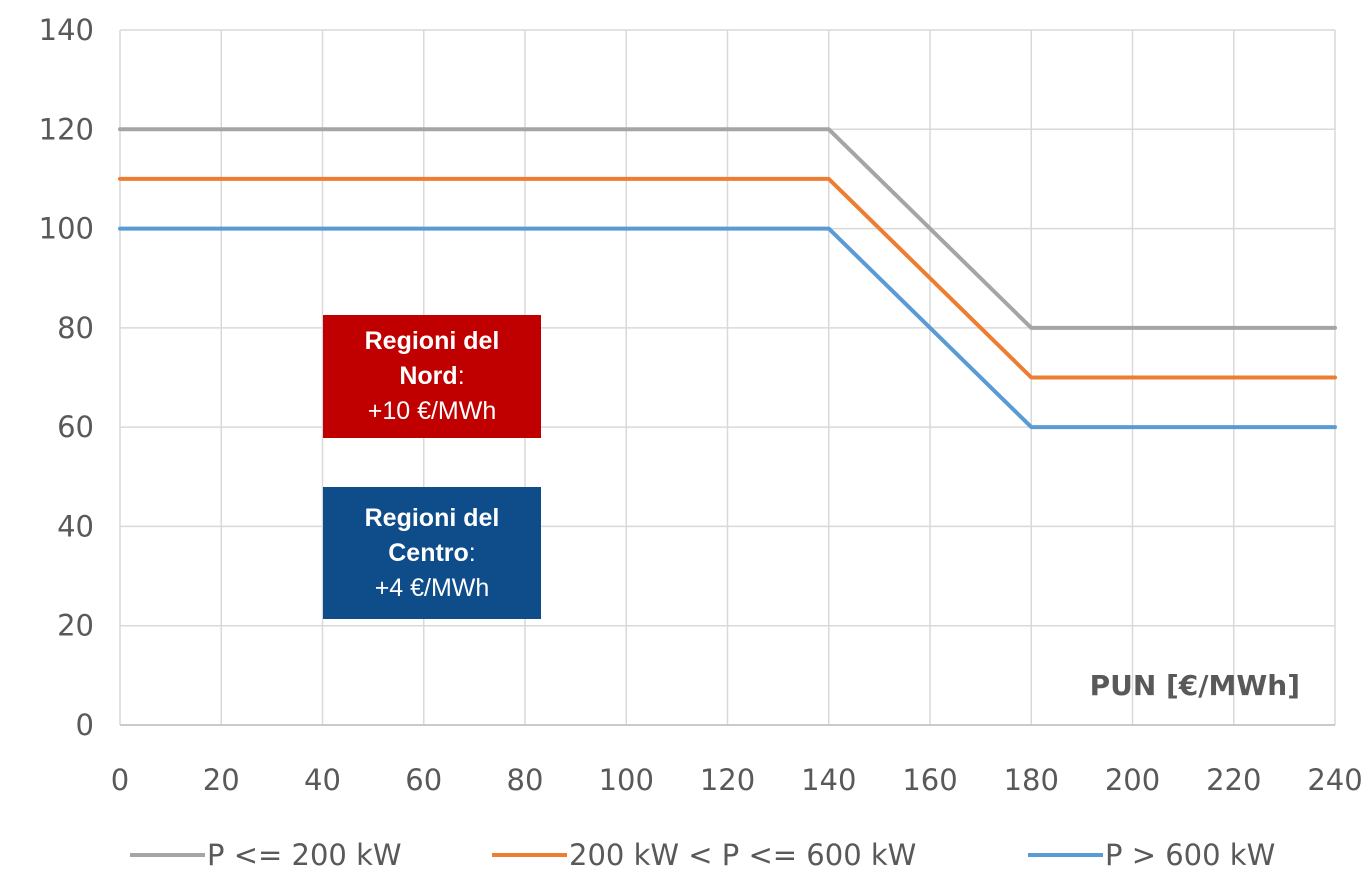 The width and height of the screenshot is (1370, 883). I want to click on callout-centro-colon: :, so click(472, 552).